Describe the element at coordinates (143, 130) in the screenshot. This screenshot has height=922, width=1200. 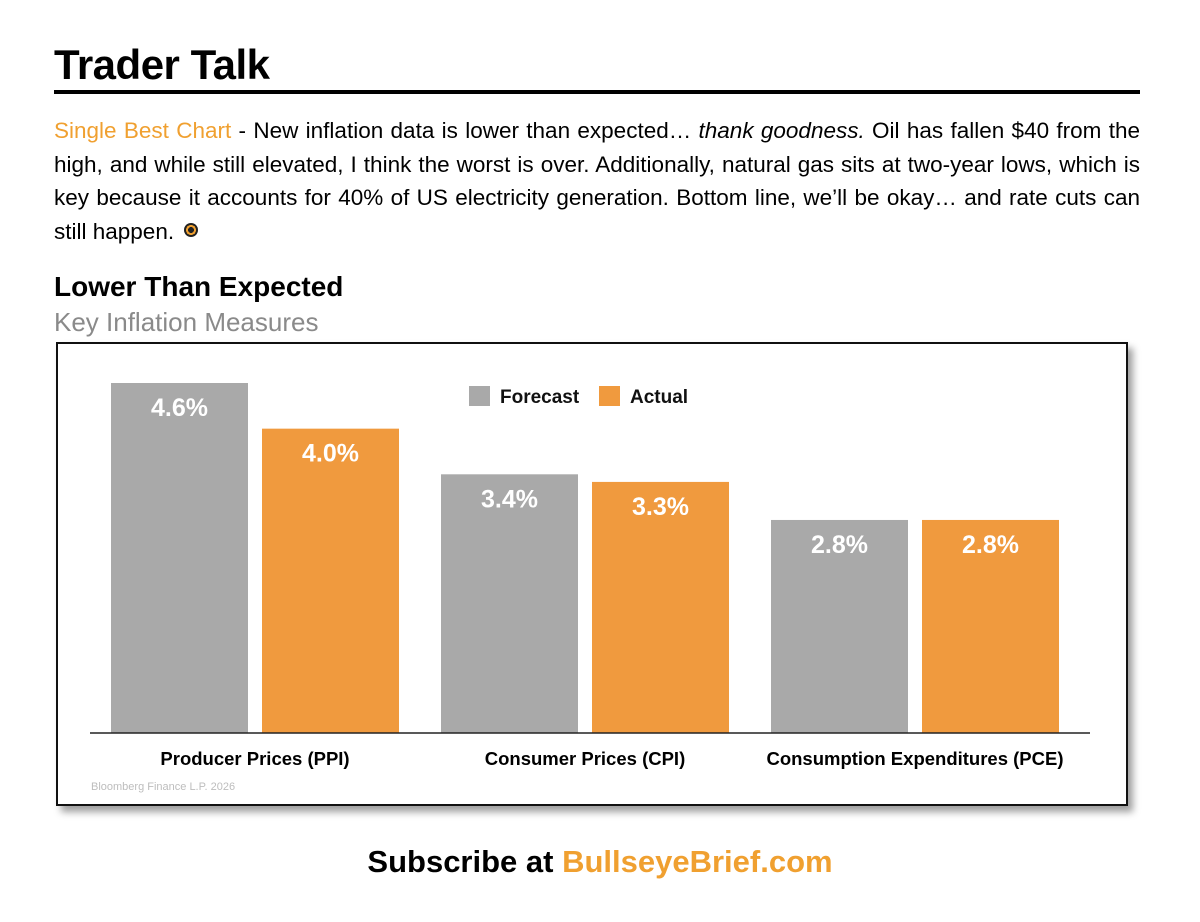
I see `intro-lead: Single Best Chart` at that location.